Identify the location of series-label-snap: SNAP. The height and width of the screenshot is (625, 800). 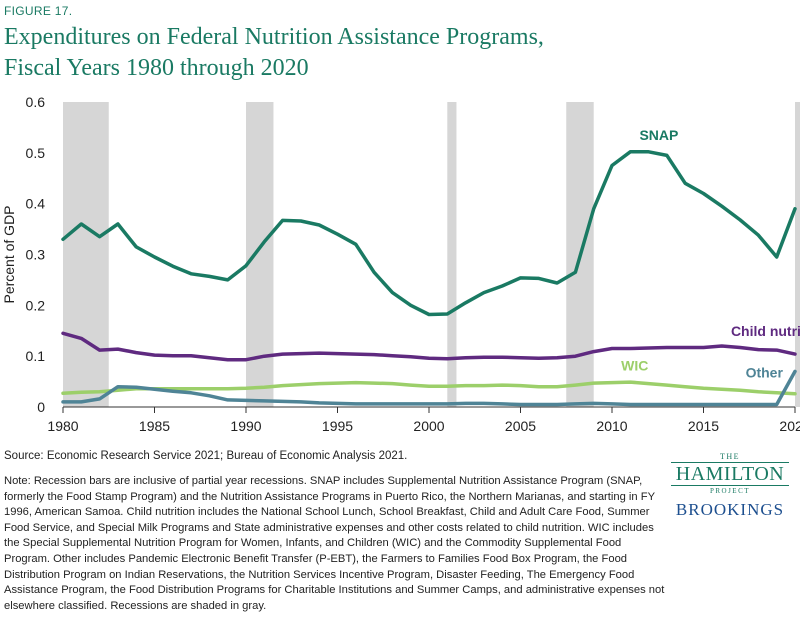
(658, 135).